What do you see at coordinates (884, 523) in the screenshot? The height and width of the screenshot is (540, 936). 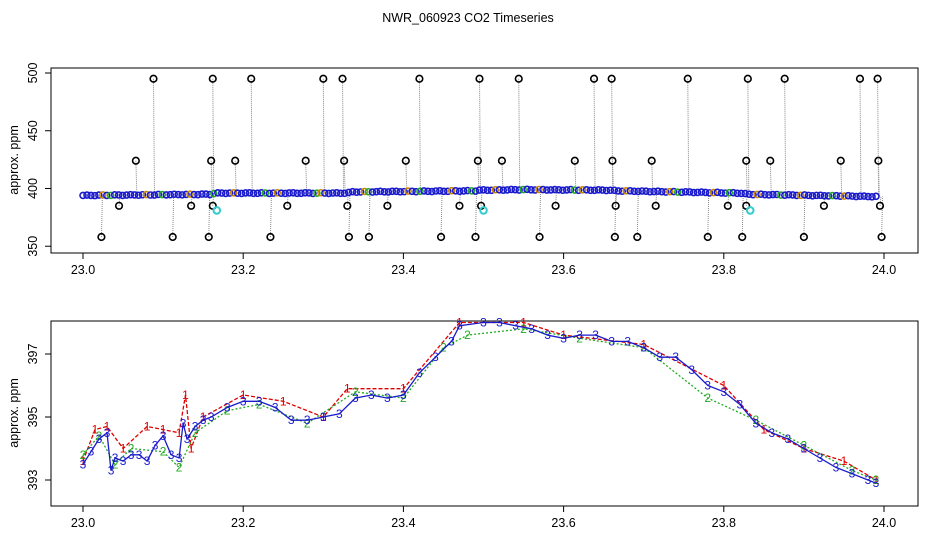 I see `bottom-x-tick-label: 24.0` at bounding box center [884, 523].